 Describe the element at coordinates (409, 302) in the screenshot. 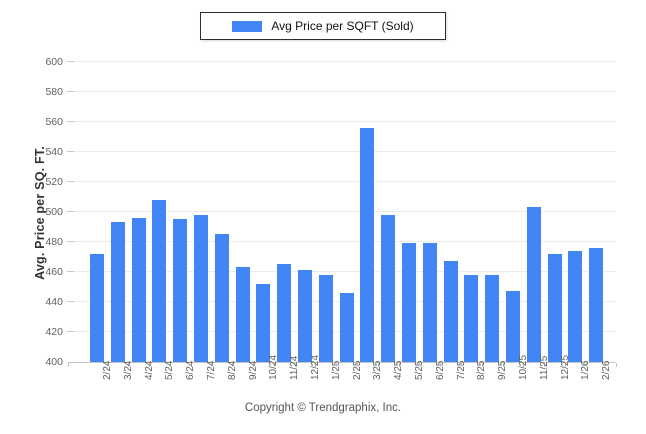

I see `bar-5/25` at that location.